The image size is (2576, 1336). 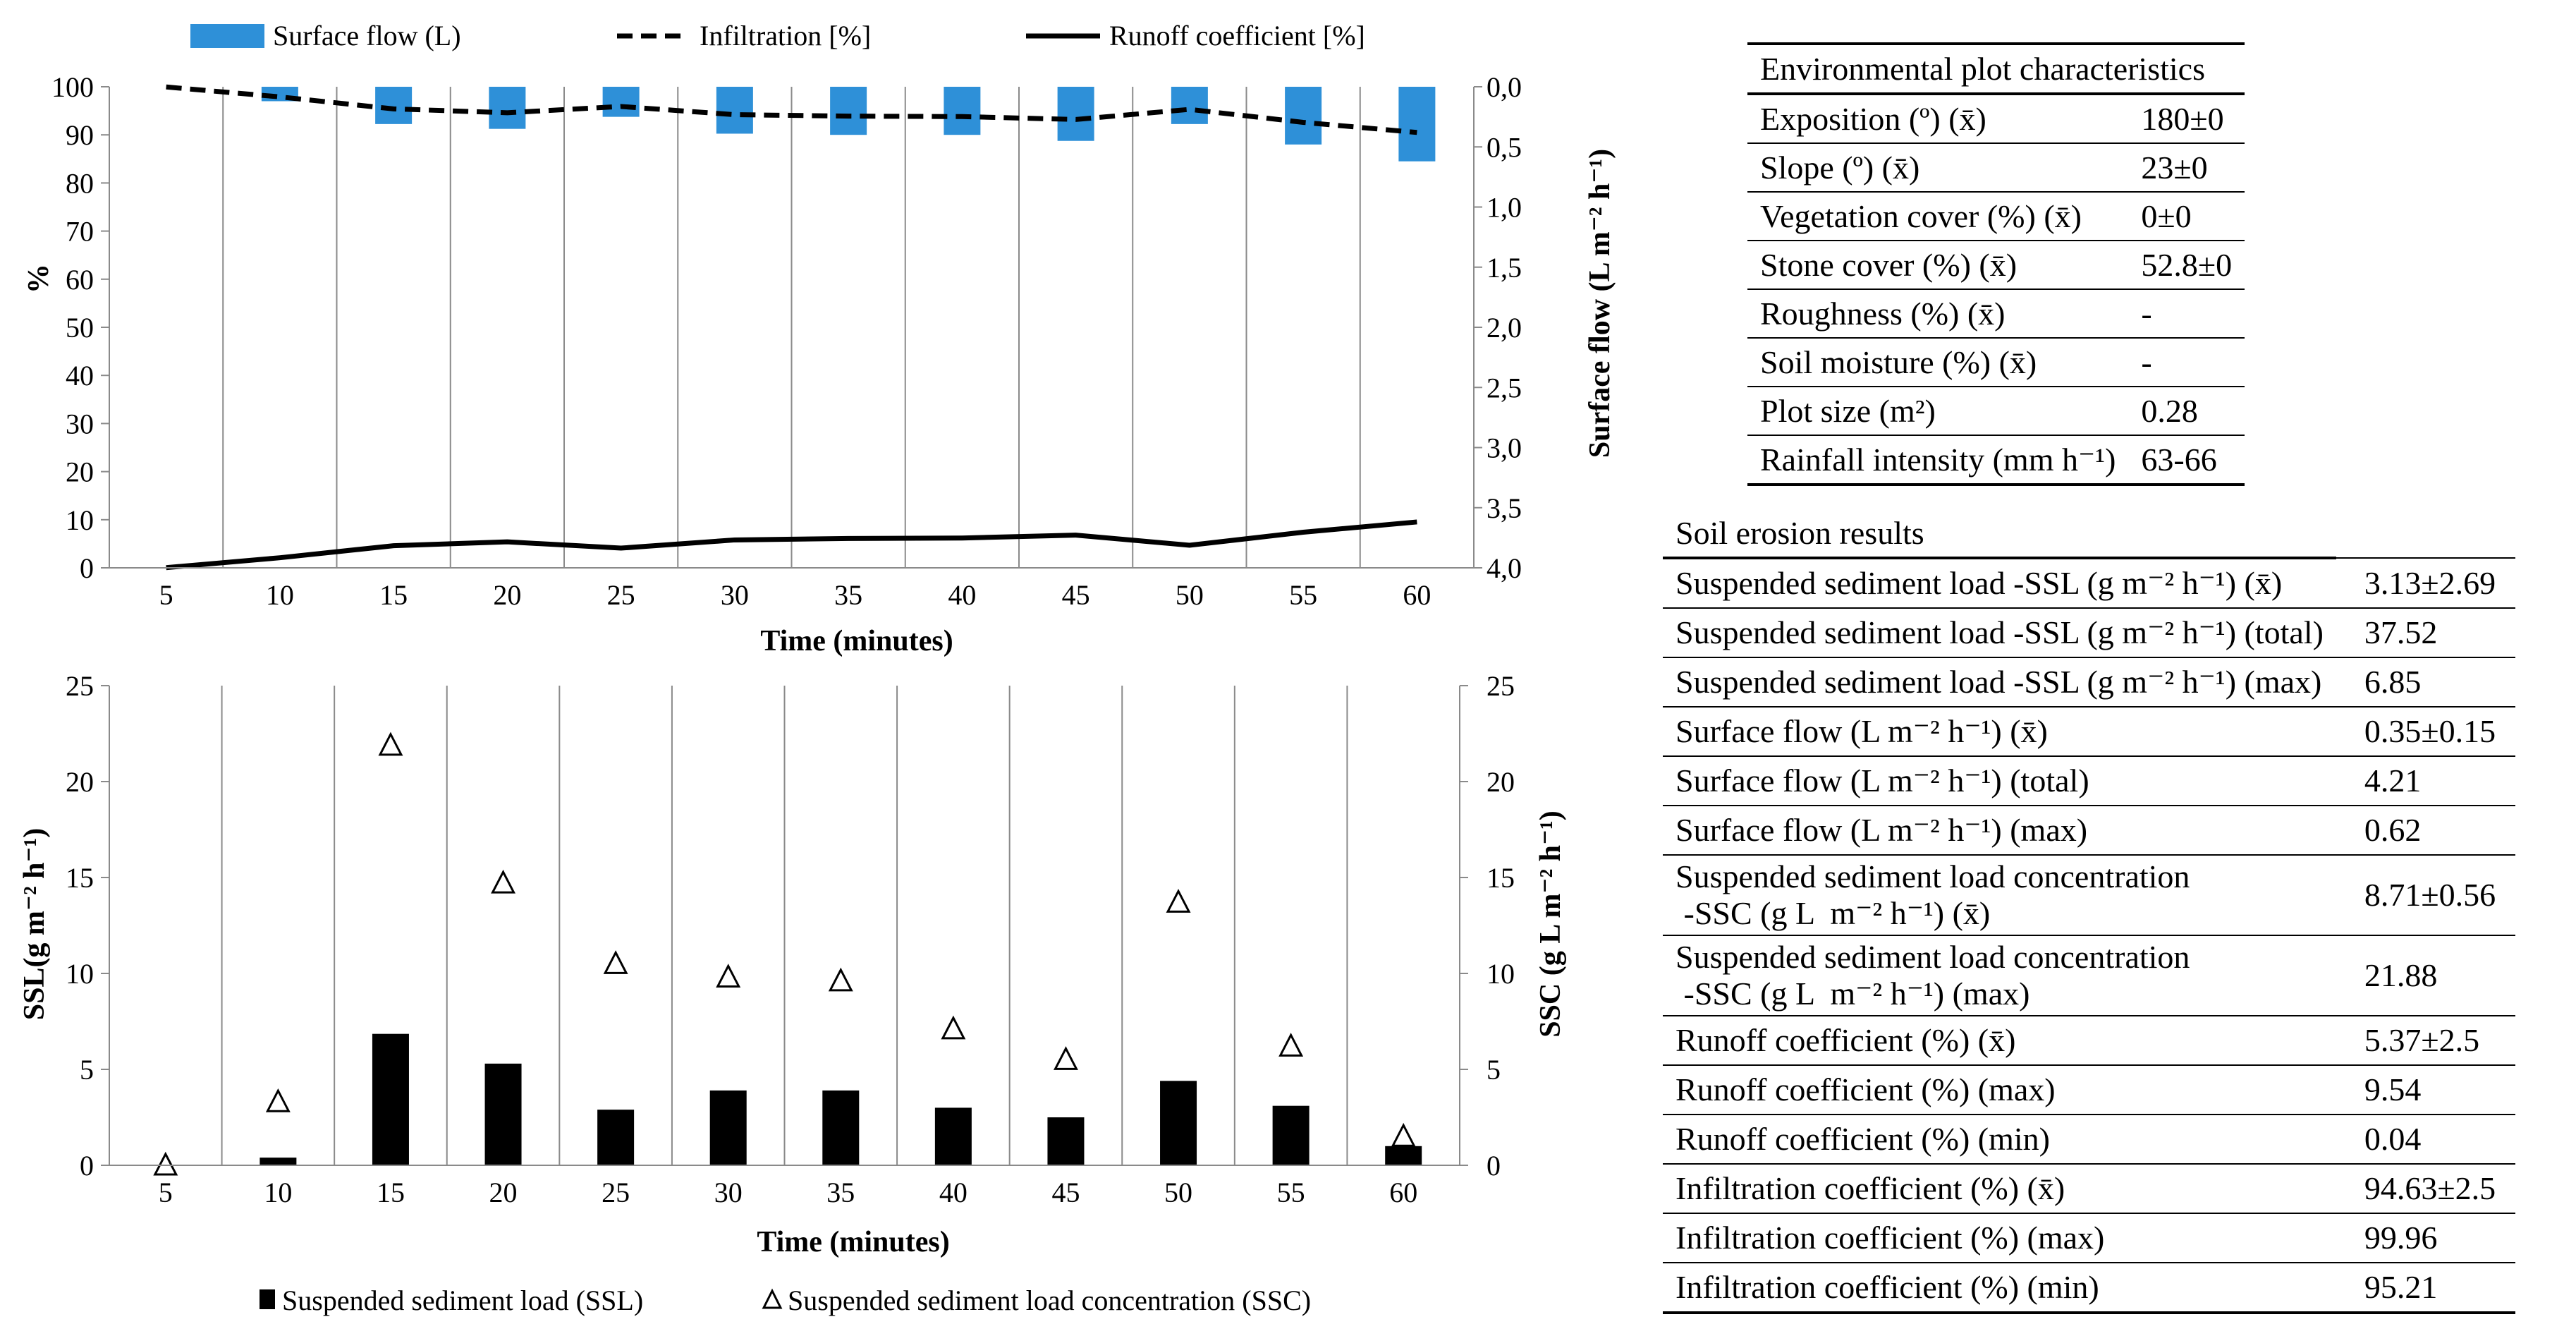 What do you see at coordinates (2426, 1090) in the screenshot?
I see `erosion-row-value: 9.54` at bounding box center [2426, 1090].